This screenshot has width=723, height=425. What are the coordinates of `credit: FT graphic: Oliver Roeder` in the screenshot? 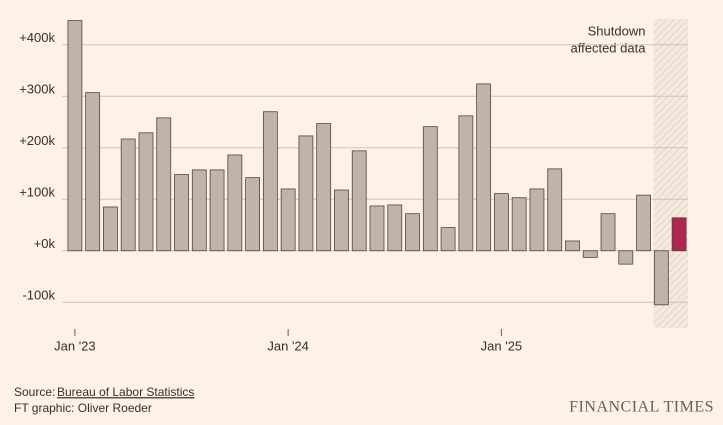 It's located at (83, 408).